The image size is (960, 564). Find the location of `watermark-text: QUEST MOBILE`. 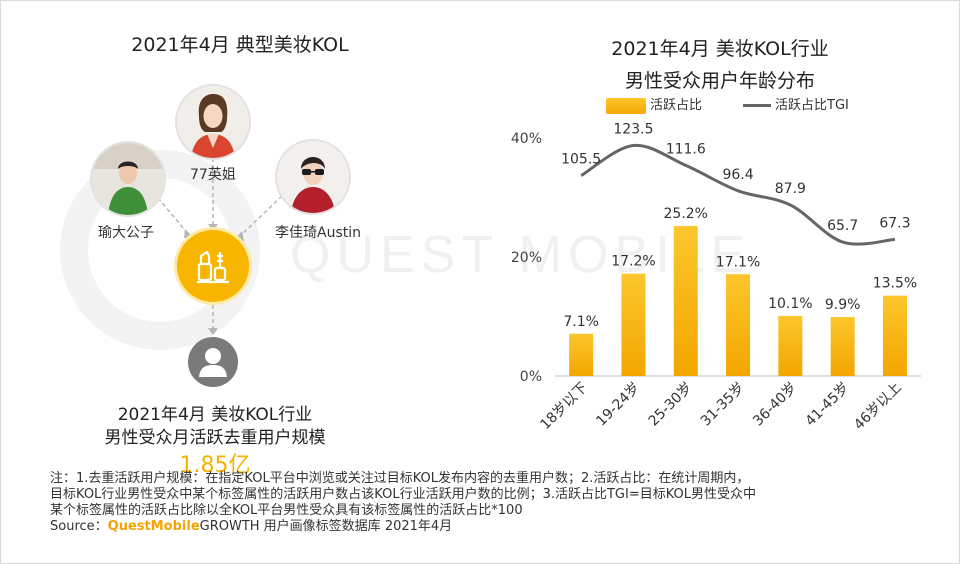

watermark-text: QUEST MOBILE is located at coordinates (521, 255).